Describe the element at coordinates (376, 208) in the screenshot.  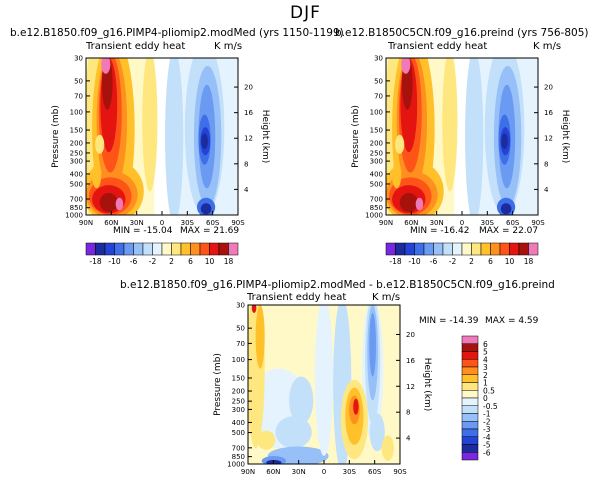
I see `right-y-tick-label: 850` at that location.